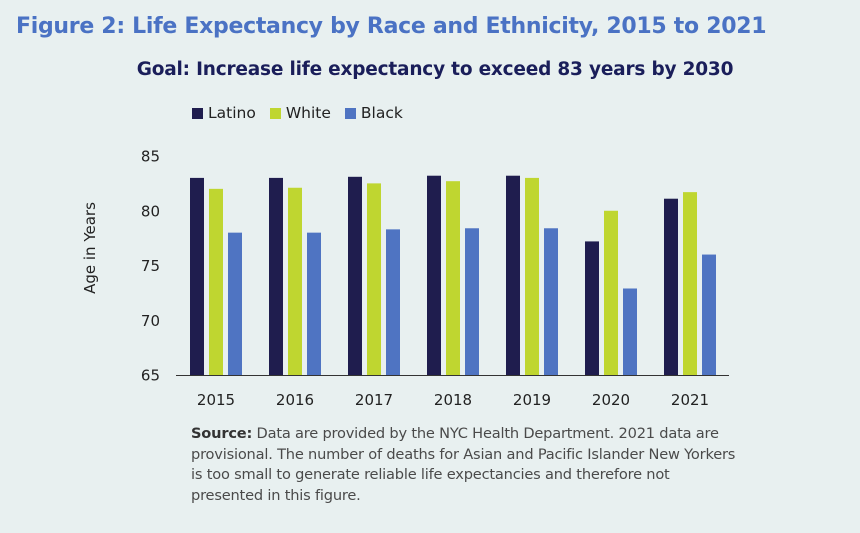 The image size is (860, 533). What do you see at coordinates (690, 400) in the screenshot?
I see `x-tick-label: 2021` at bounding box center [690, 400].